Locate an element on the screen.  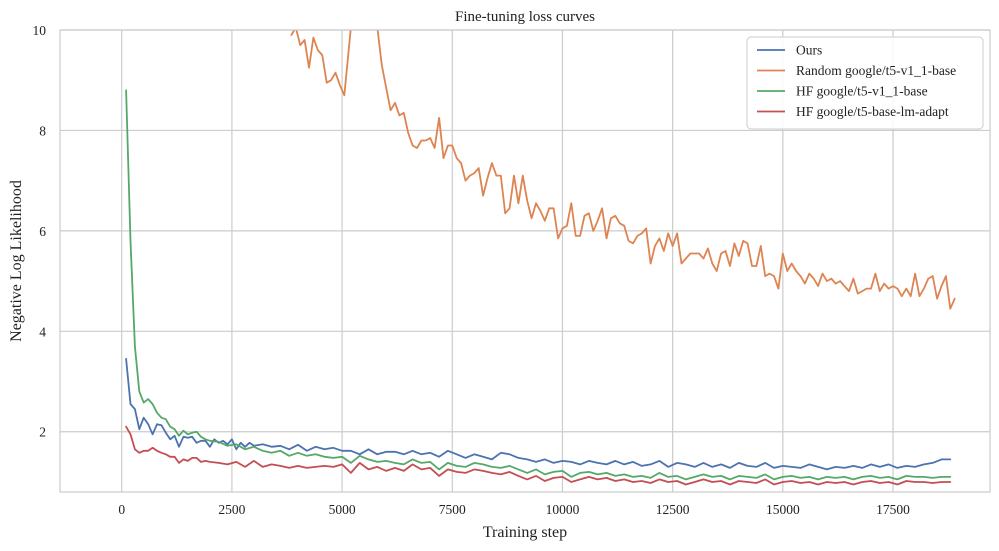
x-axis-label: Training step is located at coordinates (525, 532).